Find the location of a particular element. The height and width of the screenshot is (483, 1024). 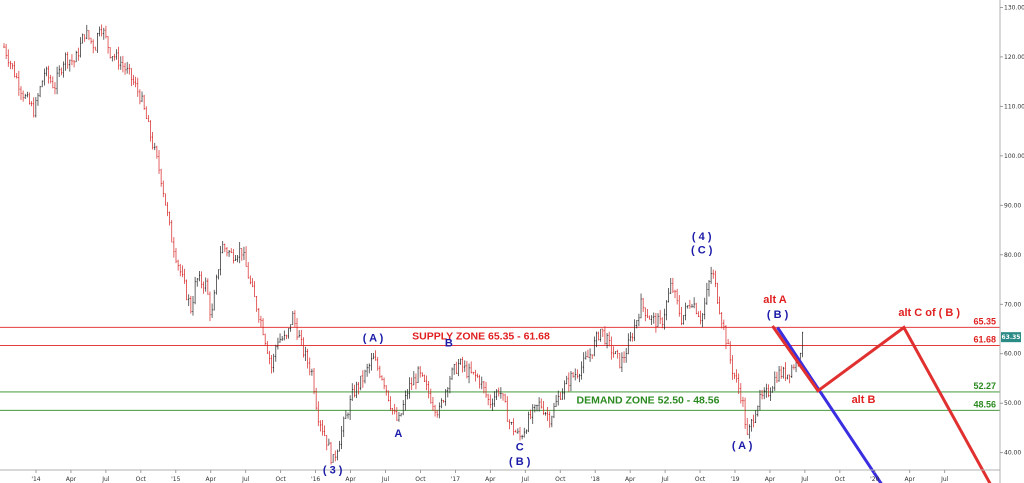

demand-zone-label: DEMAND ZONE 52.50 - 48.56 is located at coordinates (648, 401).